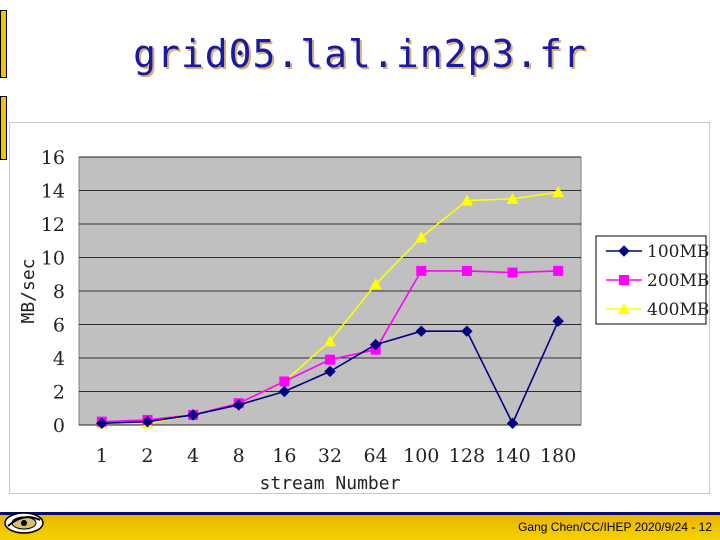 The width and height of the screenshot is (720, 540). I want to click on x-tick-label: 2, so click(147, 456).